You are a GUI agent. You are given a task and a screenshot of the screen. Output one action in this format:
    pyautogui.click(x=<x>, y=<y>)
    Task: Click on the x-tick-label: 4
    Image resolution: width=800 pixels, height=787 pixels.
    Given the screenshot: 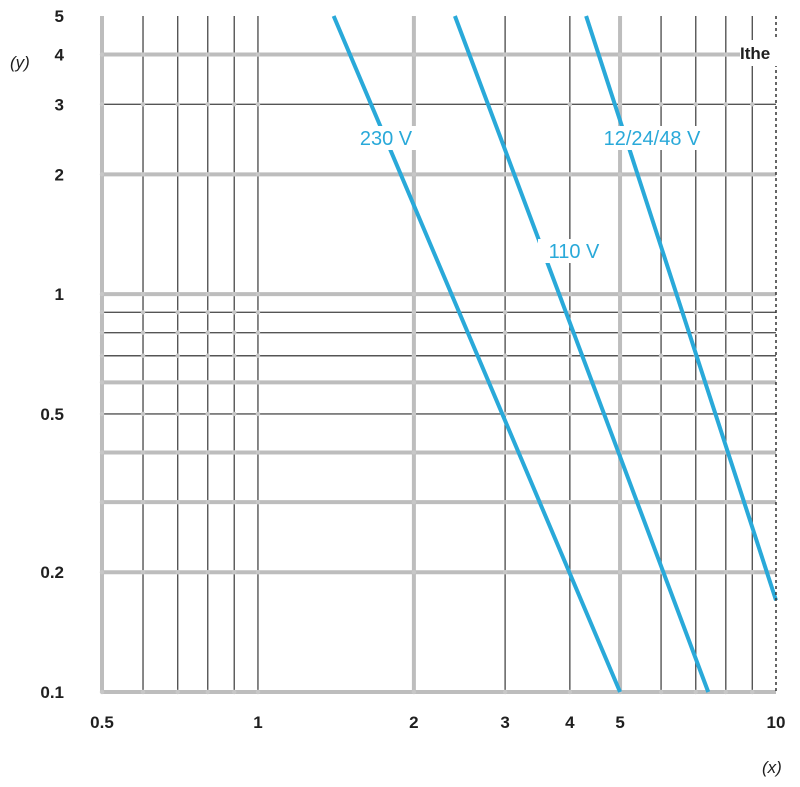 What is the action you would take?
    pyautogui.click(x=570, y=722)
    